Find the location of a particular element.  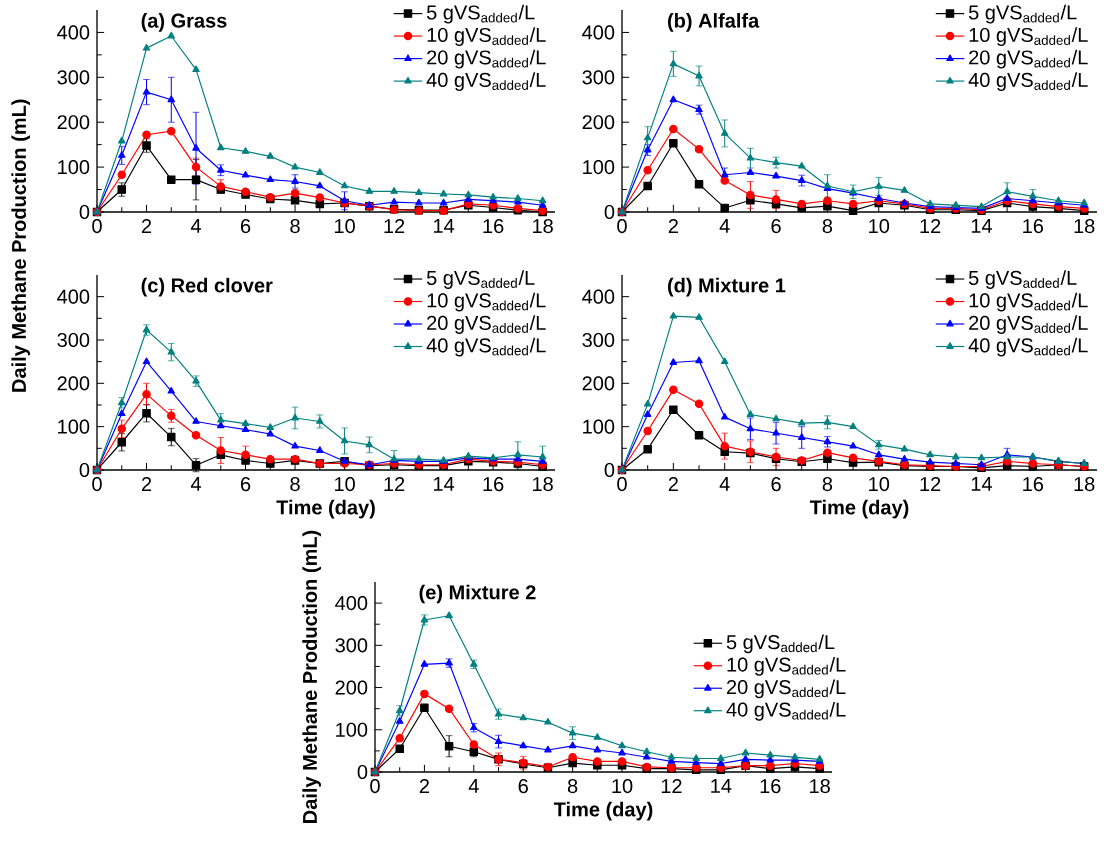

chart-title: (e) Mixture 2 is located at coordinates (477, 594).